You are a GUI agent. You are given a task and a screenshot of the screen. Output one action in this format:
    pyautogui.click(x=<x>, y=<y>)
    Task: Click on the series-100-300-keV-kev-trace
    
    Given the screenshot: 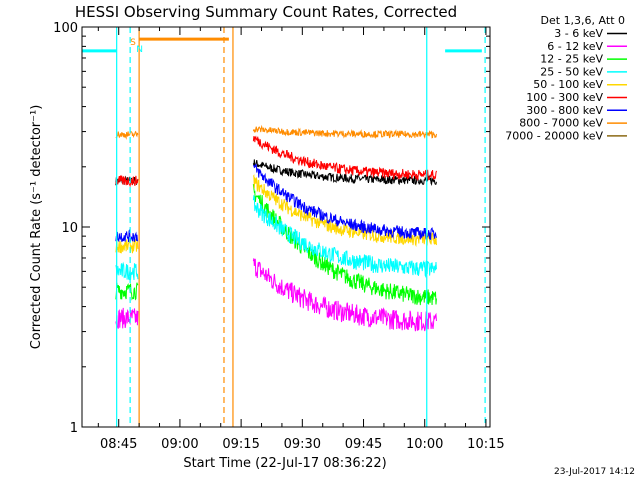 What is the action you would take?
    pyautogui.click(x=276, y=161)
    